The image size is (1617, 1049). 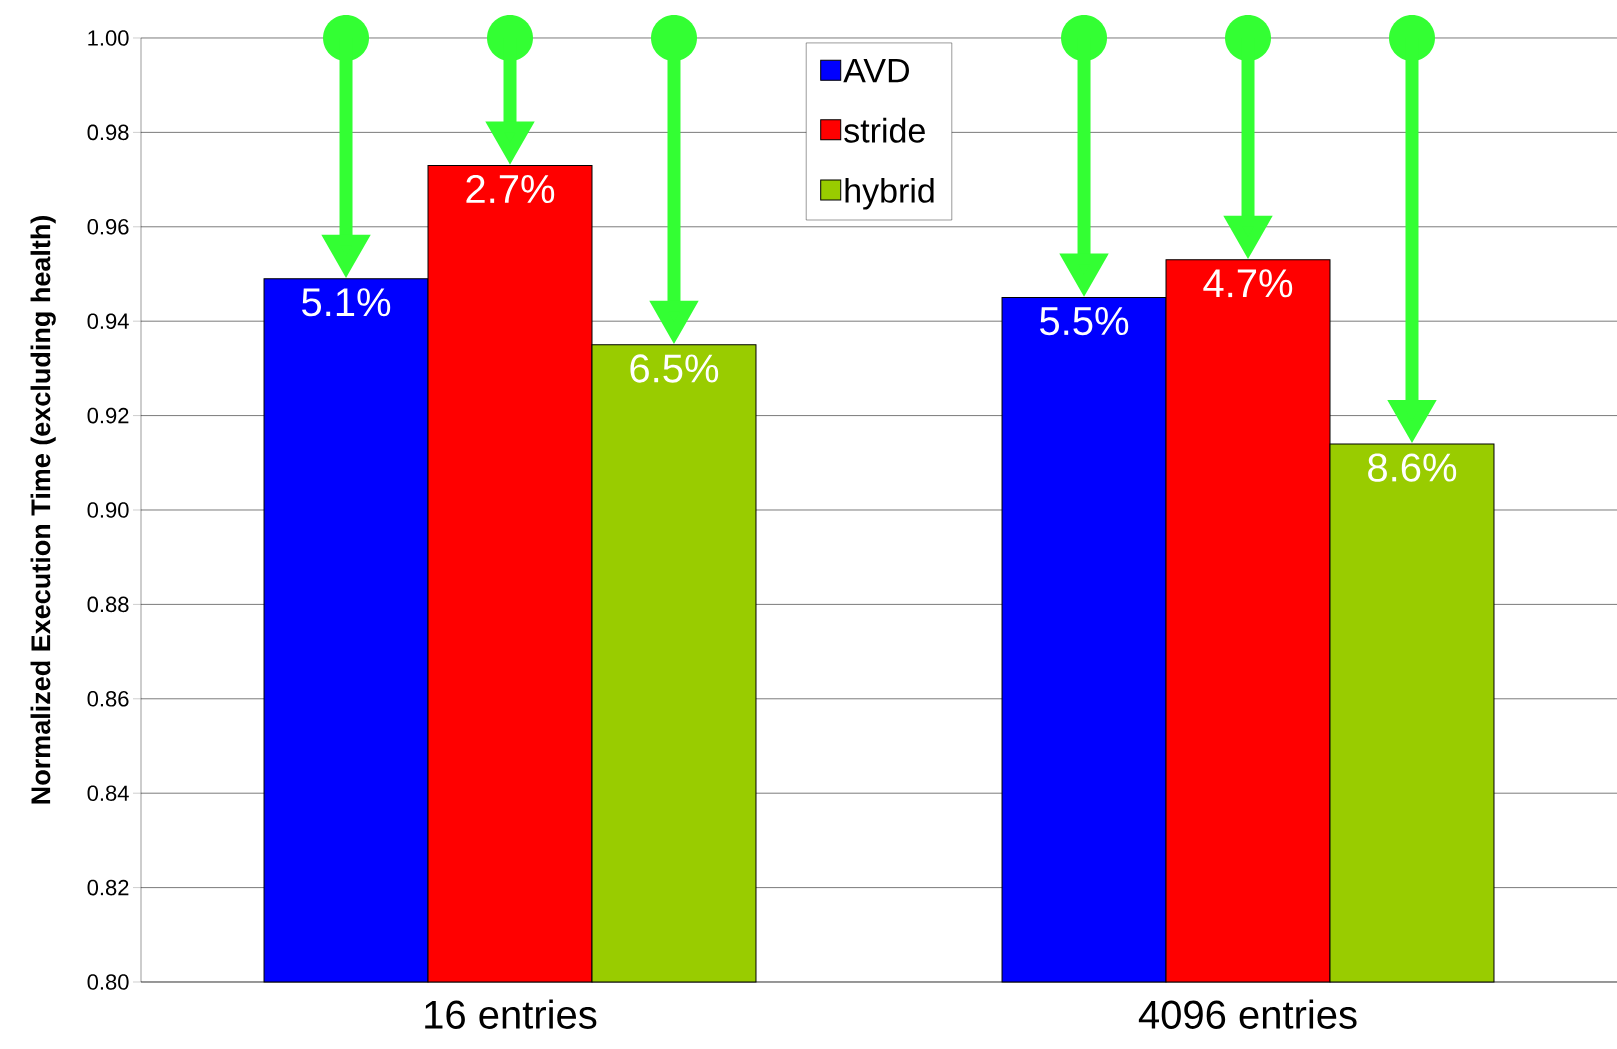 I want to click on annotation: 6.5%, so click(x=674, y=368).